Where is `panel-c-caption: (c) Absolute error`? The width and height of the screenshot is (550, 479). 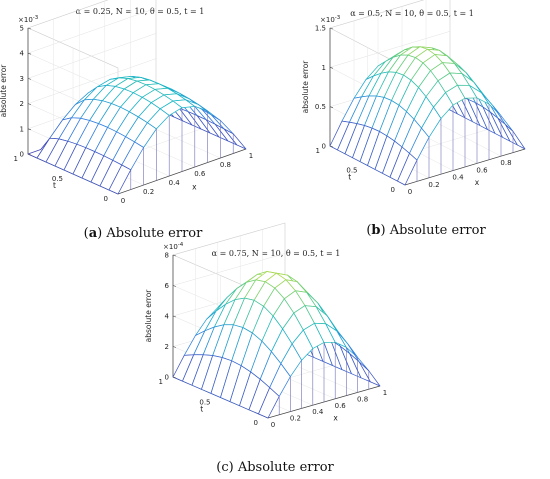
panel-c-caption: (c) Absolute error is located at coordinates (275, 467).